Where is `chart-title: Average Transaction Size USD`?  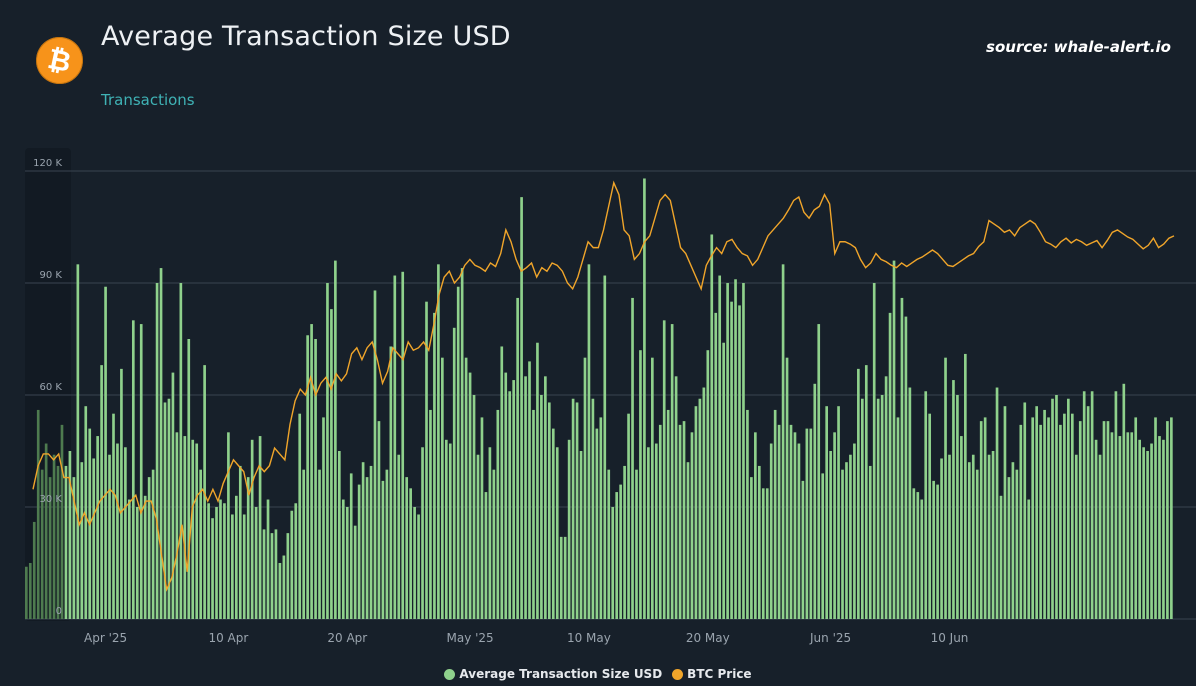 chart-title: Average Transaction Size USD is located at coordinates (306, 36).